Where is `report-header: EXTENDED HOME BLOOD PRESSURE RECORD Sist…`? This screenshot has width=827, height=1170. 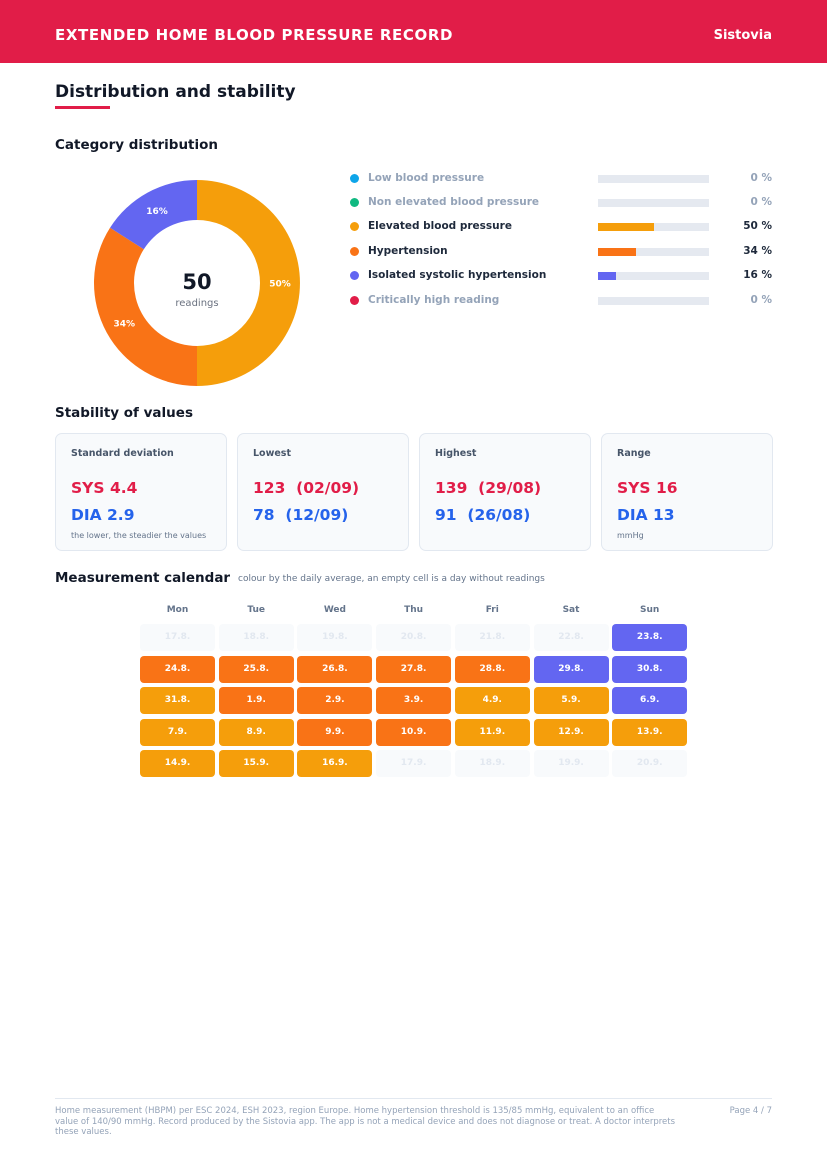
report-header: EXTENDED HOME BLOOD PRESSURE RECORD Sist… is located at coordinates (413, 31).